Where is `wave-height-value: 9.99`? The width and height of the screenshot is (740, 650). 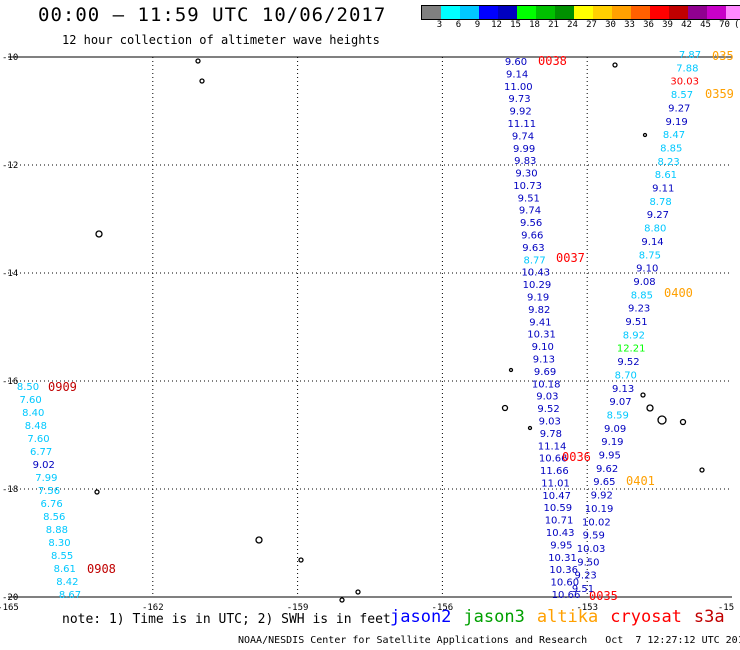
wave-height-value: 9.99 is located at coordinates (524, 149).